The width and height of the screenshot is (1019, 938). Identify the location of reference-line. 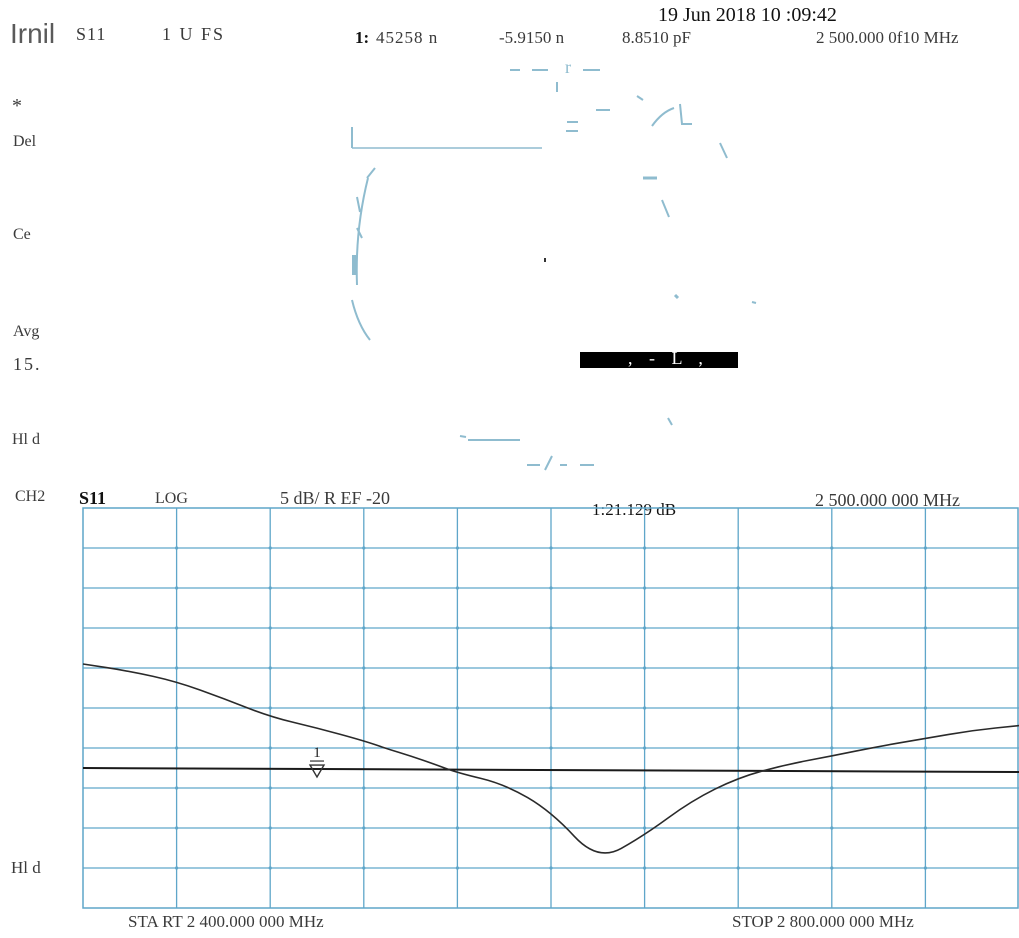
(550, 770).